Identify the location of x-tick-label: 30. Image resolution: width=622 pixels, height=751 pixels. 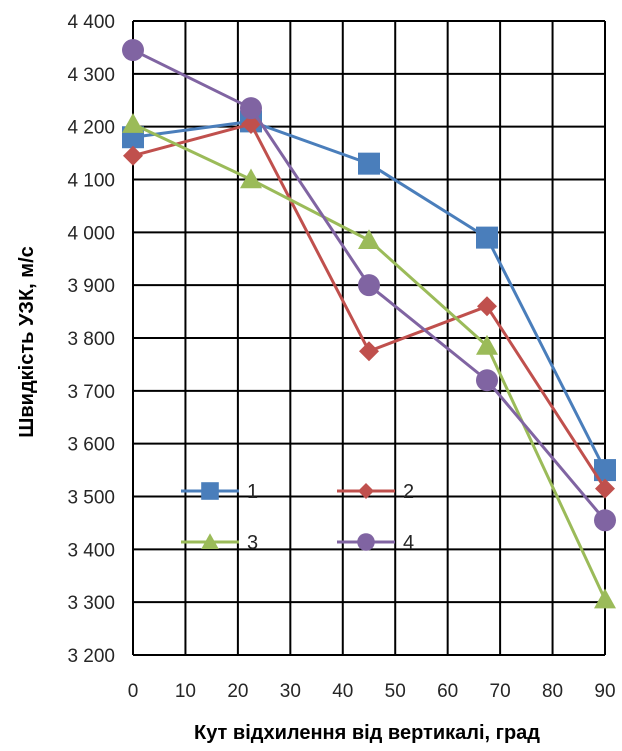
(290, 691).